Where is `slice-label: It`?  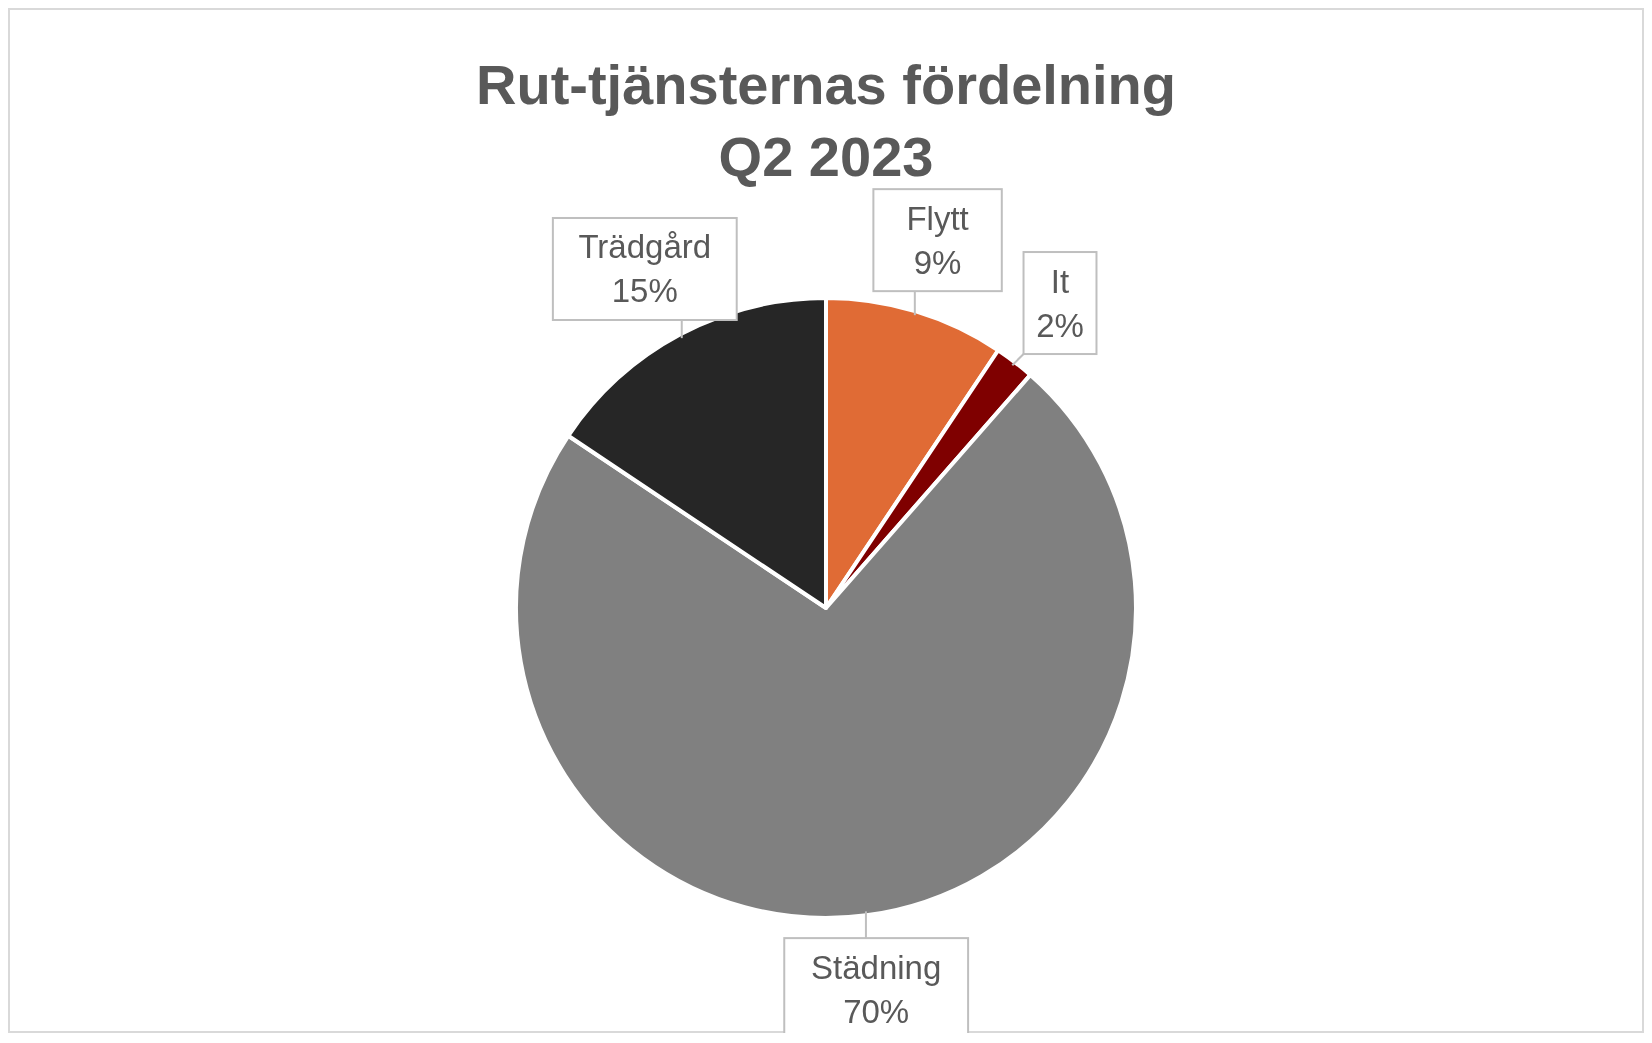
slice-label: It is located at coordinates (1060, 281).